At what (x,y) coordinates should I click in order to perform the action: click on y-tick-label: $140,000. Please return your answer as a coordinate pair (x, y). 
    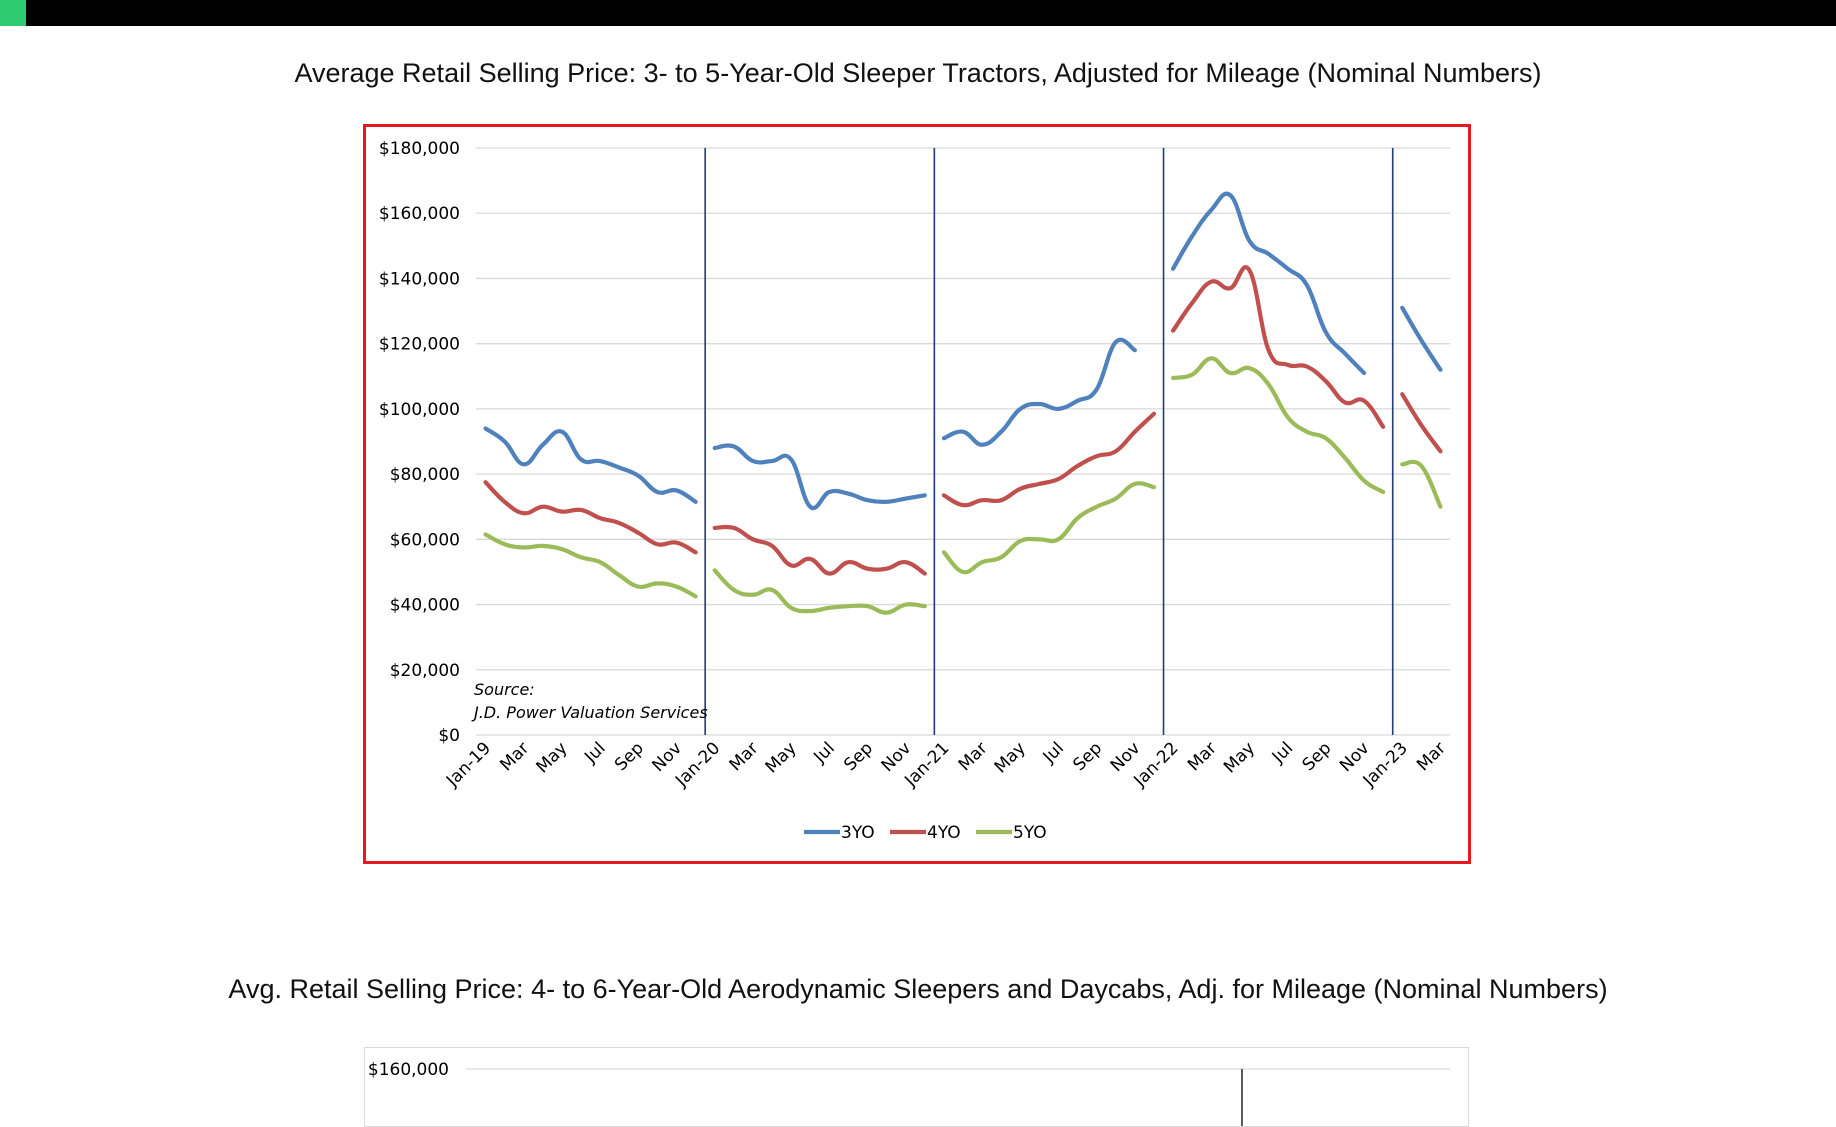
    Looking at the image, I should click on (419, 279).